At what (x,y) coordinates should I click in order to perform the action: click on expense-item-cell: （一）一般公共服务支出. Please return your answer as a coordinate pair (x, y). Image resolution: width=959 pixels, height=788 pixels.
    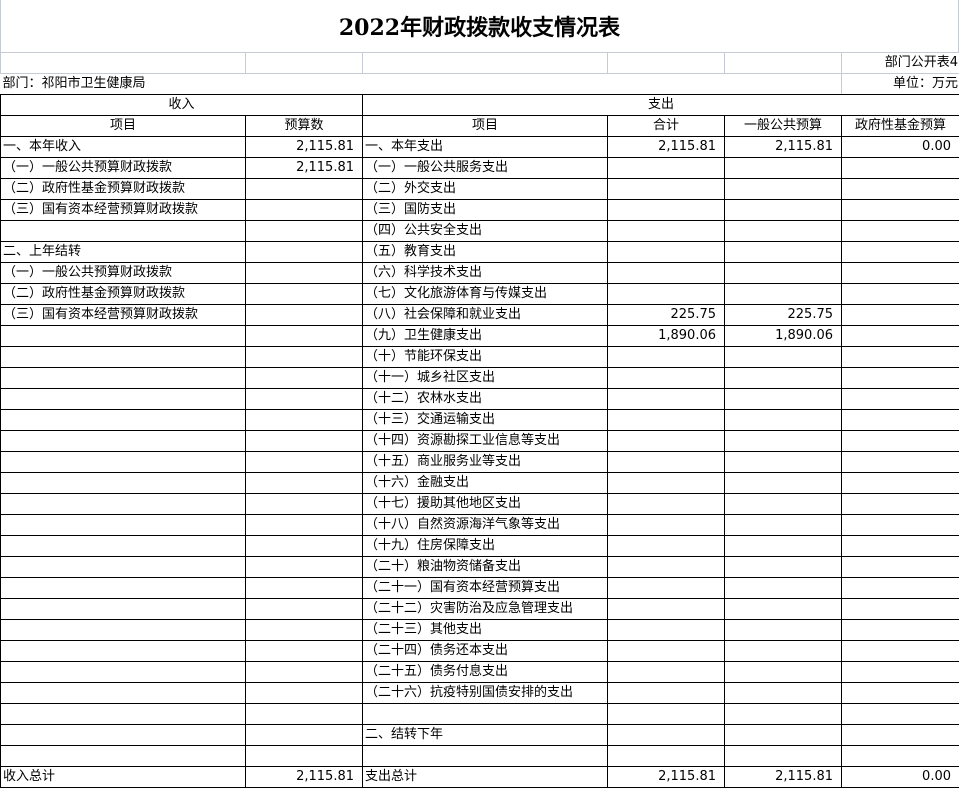
    Looking at the image, I should click on (485, 168).